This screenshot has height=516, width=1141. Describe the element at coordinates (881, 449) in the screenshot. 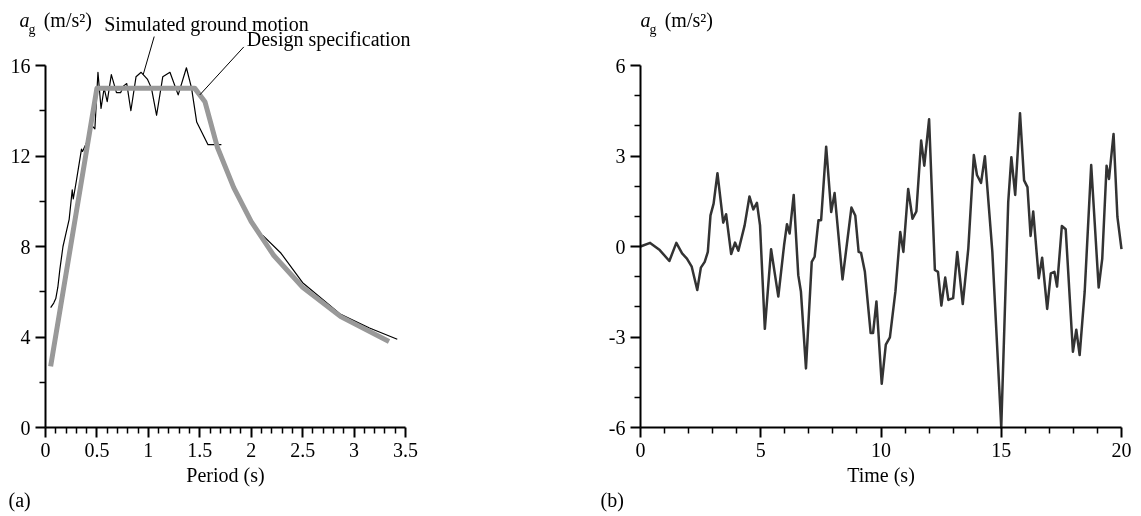

I see `x-tick-label: 10` at that location.